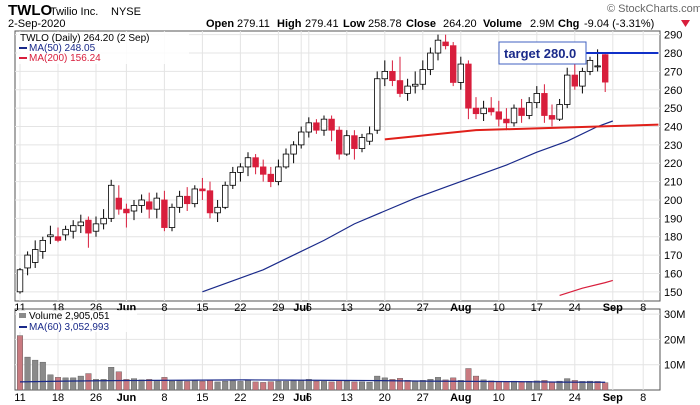  I want to click on price-legend-label: TWLO (Daily) 264.20 (2 Sep), so click(85, 38).